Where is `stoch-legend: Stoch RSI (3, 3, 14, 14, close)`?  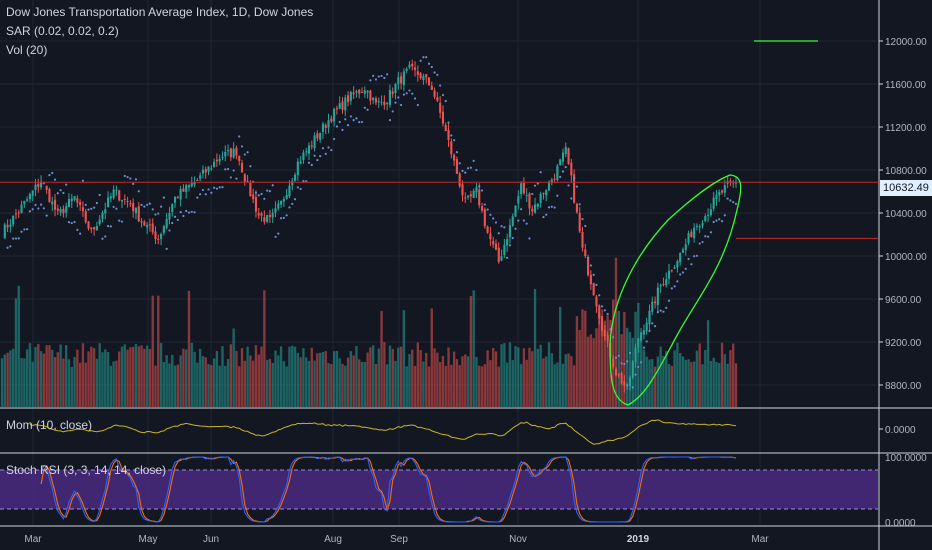
stoch-legend: Stoch RSI (3, 3, 14, 14, close) is located at coordinates (86, 470).